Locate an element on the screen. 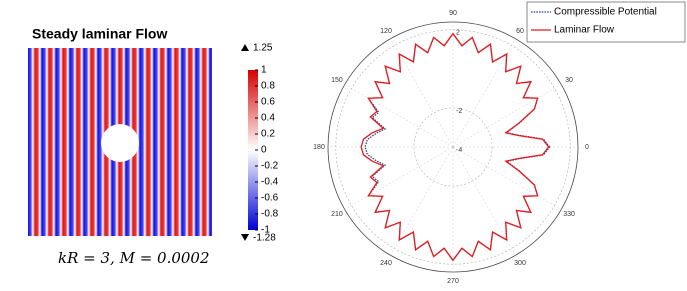  colorbar-tick-label: 0.4 is located at coordinates (268, 118).